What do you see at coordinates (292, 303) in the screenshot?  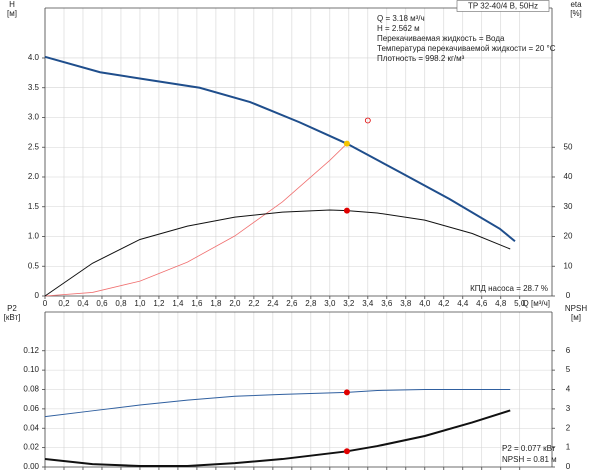 I see `x-tick-label: 2,6` at bounding box center [292, 303].